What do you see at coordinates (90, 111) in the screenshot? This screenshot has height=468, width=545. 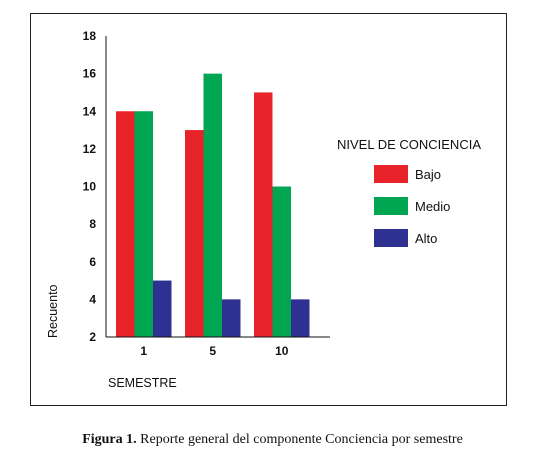 I see `y-tick-label: 14` at bounding box center [90, 111].